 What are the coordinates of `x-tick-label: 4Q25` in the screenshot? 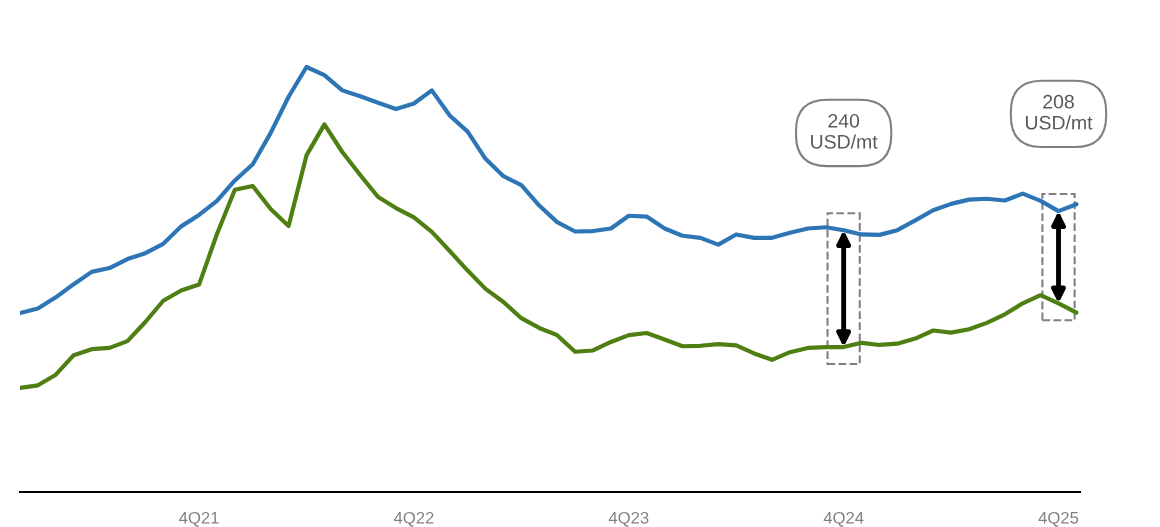 It's located at (1058, 519).